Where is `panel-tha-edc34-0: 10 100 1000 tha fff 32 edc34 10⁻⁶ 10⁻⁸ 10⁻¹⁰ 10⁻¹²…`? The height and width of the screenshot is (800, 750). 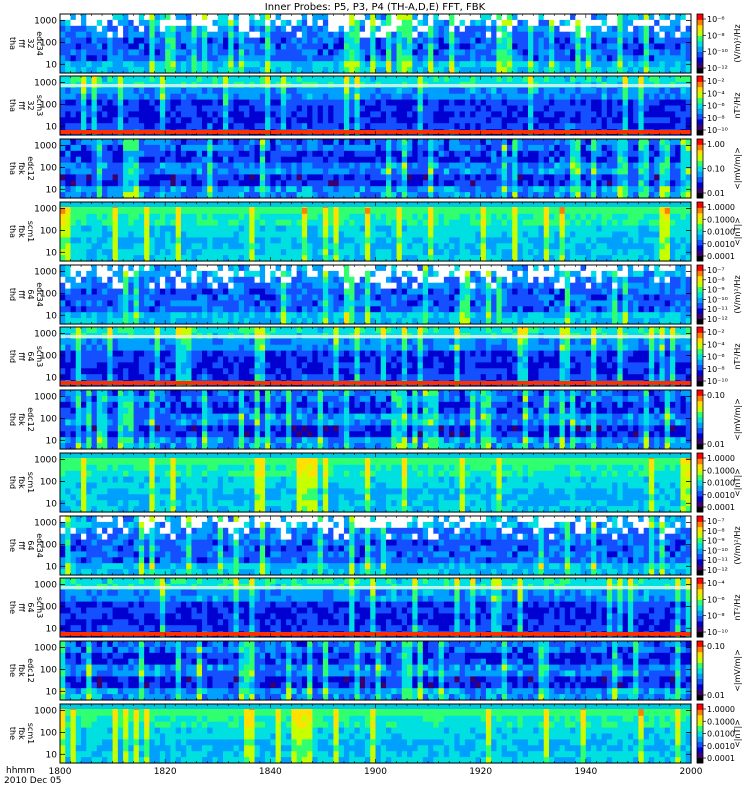 panel-tha-edc34-0: 10 100 1000 tha fff 32 edc34 10⁻⁶ 10⁻⁸ 10⁻¹⁰ 10⁻¹²… is located at coordinates (375, 43).